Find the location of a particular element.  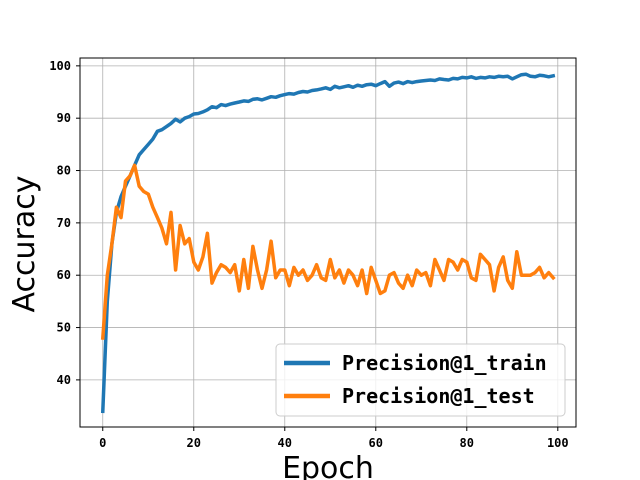

y-tick-label: 90 is located at coordinates (64, 118).